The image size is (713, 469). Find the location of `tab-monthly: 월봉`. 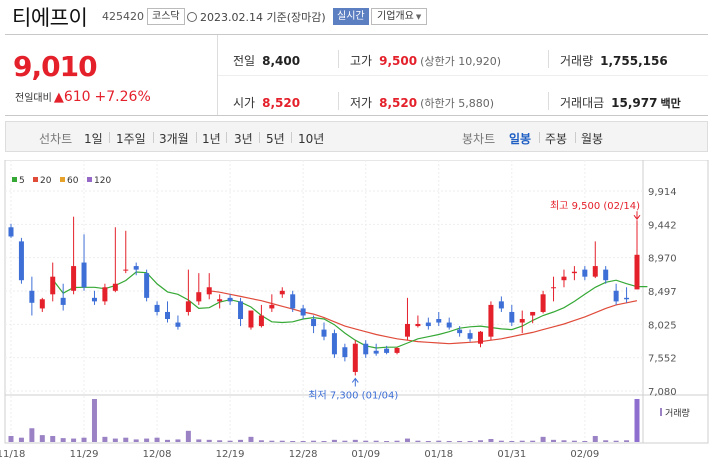

tab-monthly: 월봉 is located at coordinates (592, 139).